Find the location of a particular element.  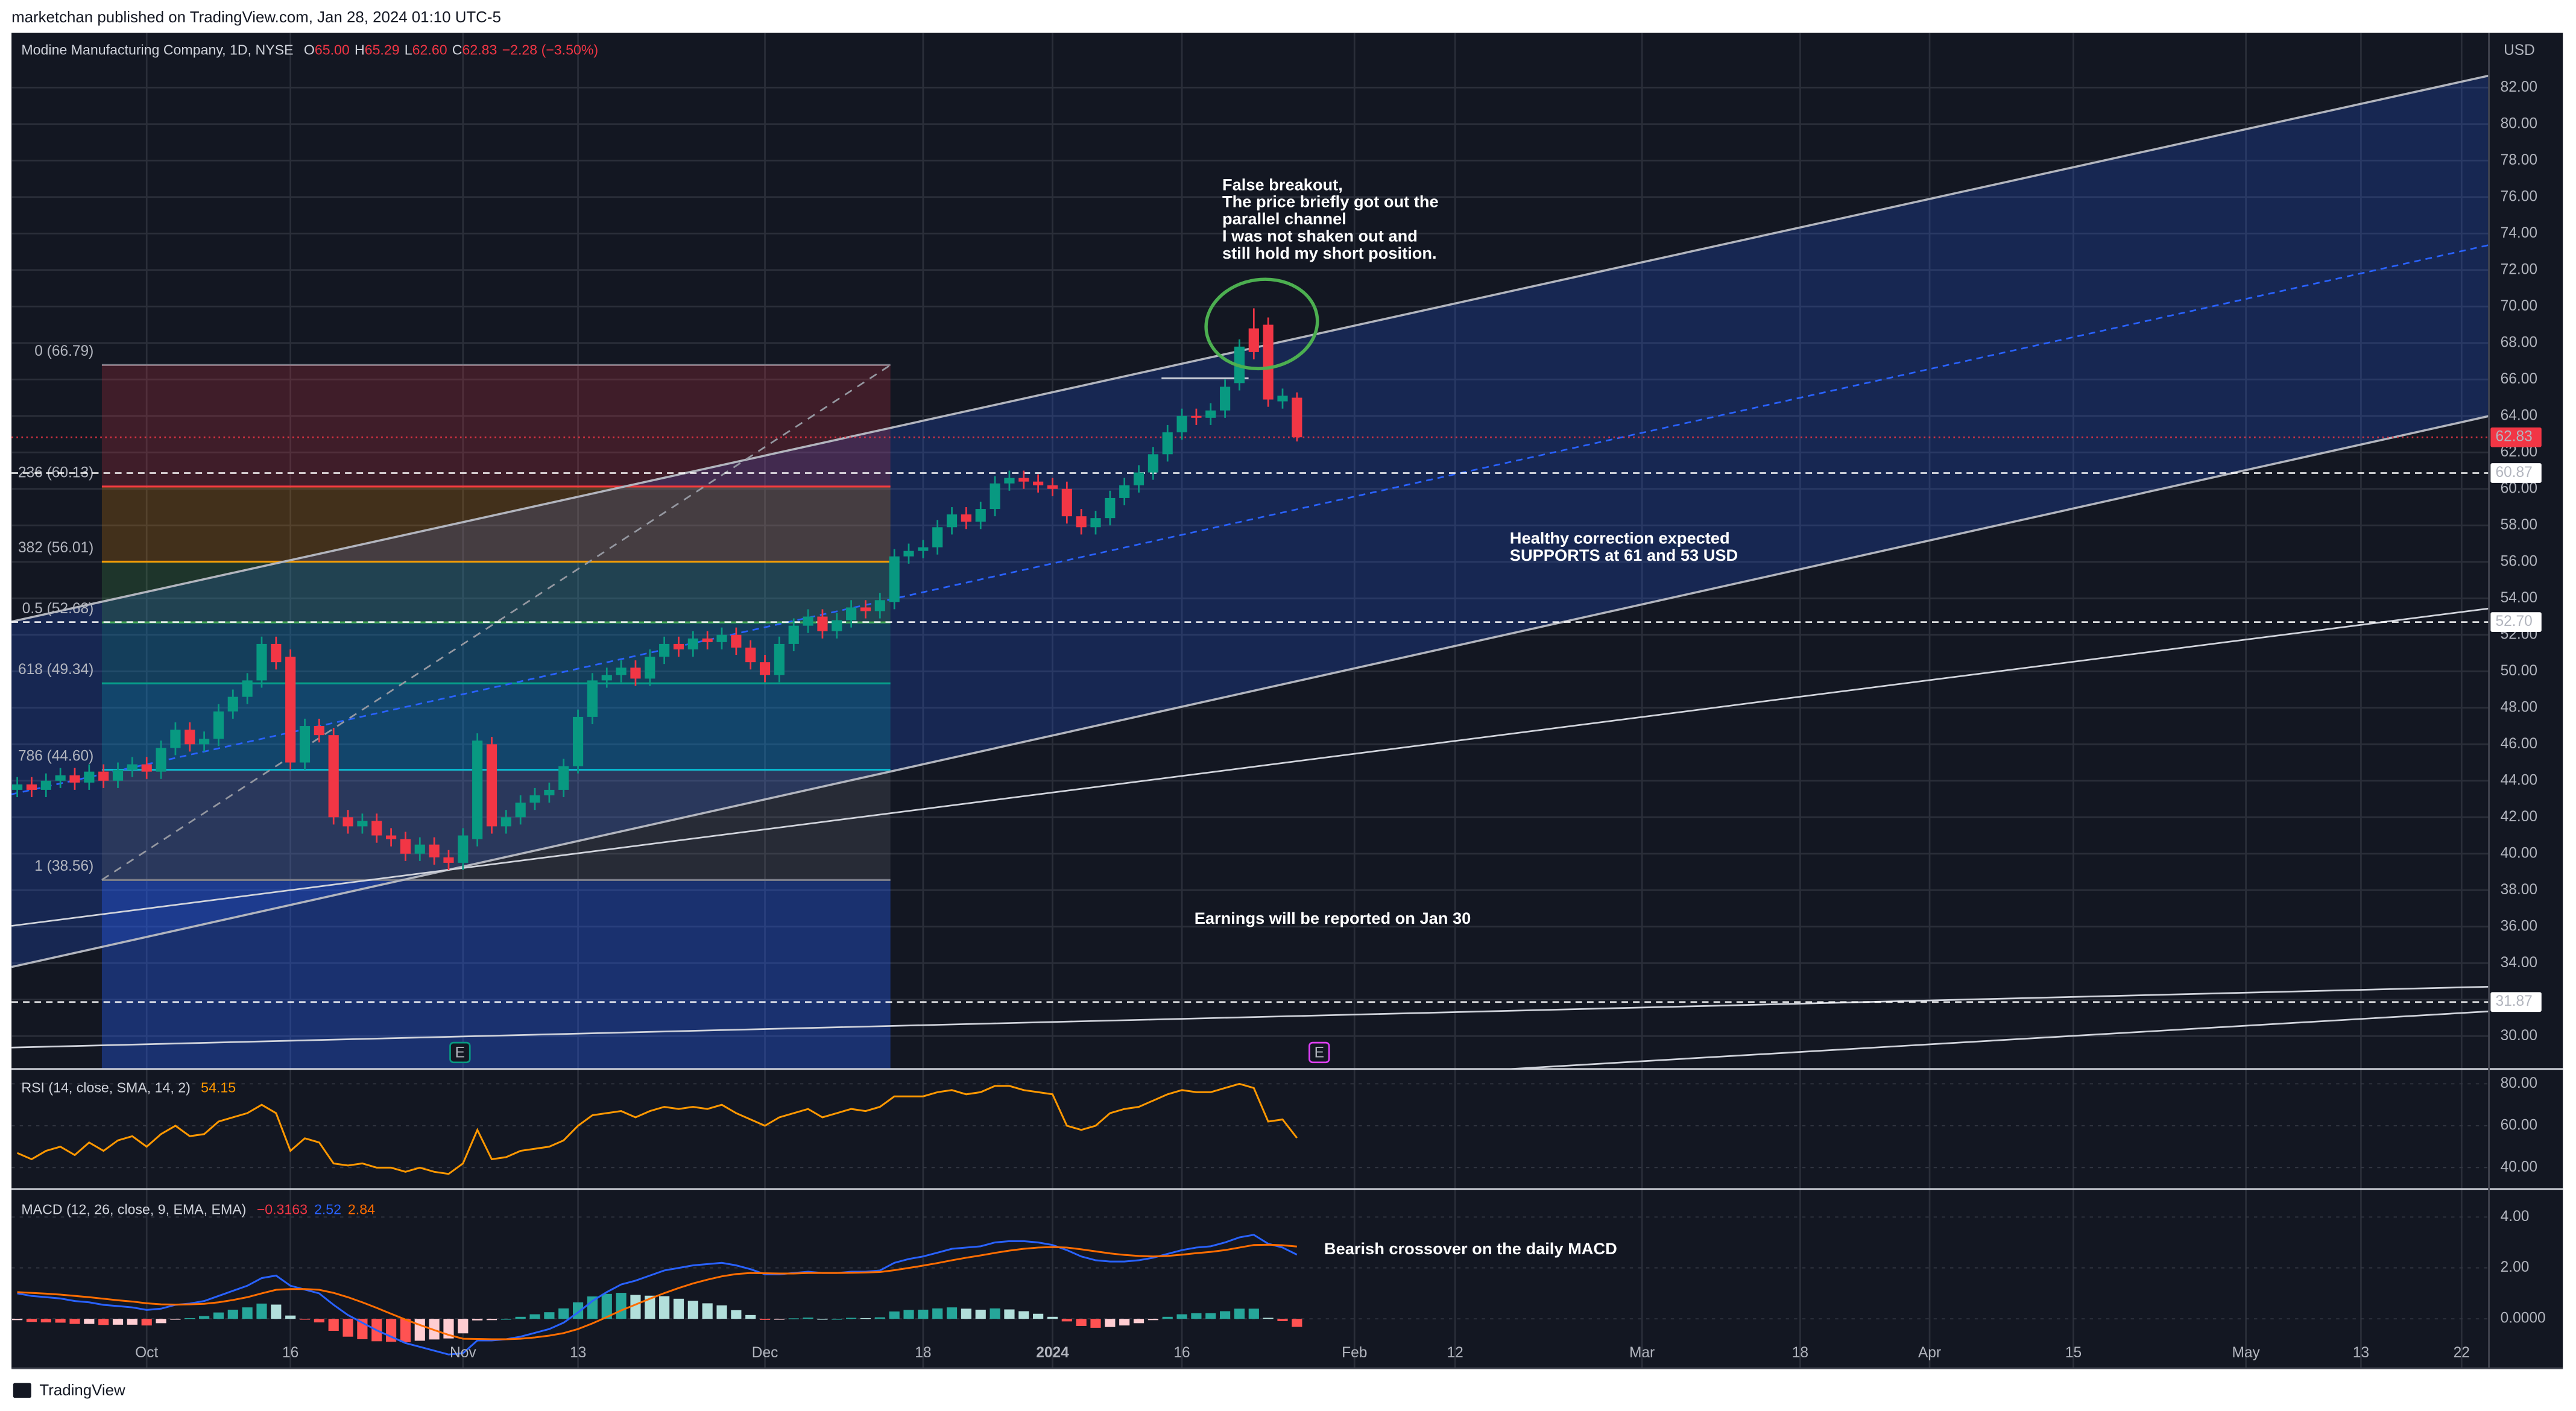

brand: TradingView is located at coordinates (69, 1390).